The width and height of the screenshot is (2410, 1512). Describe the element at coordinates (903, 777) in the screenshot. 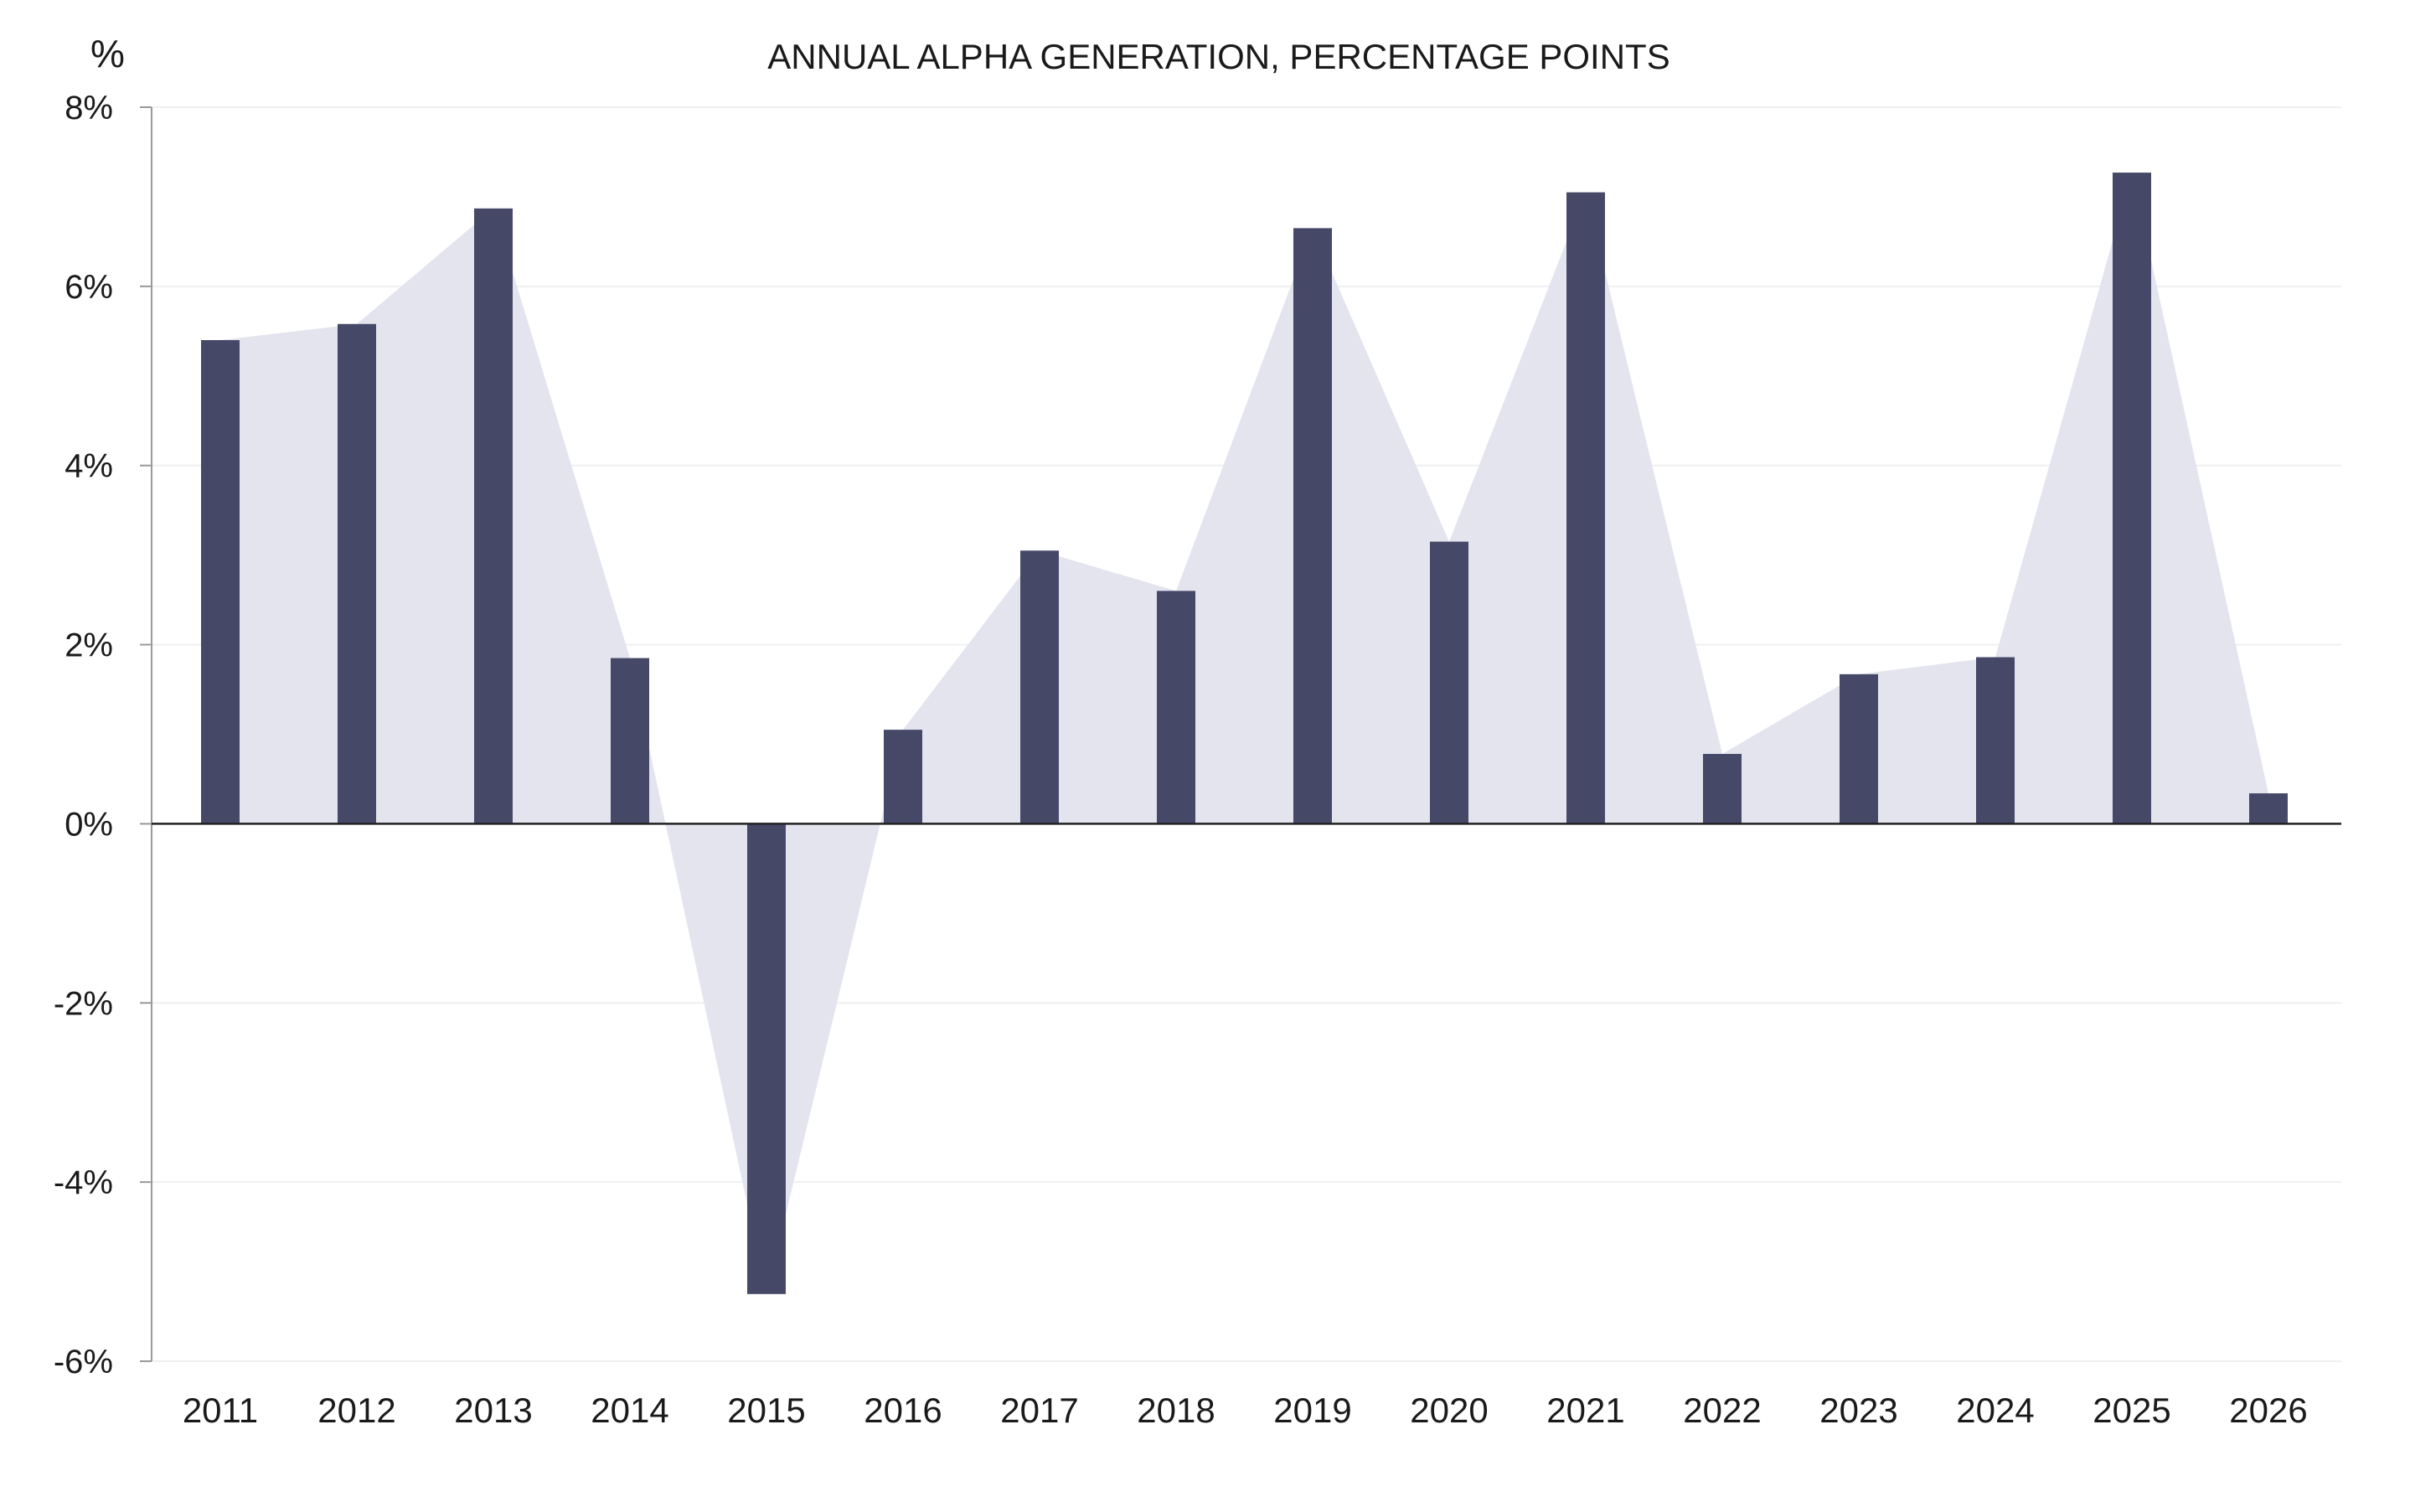

I see `bar-2016` at that location.